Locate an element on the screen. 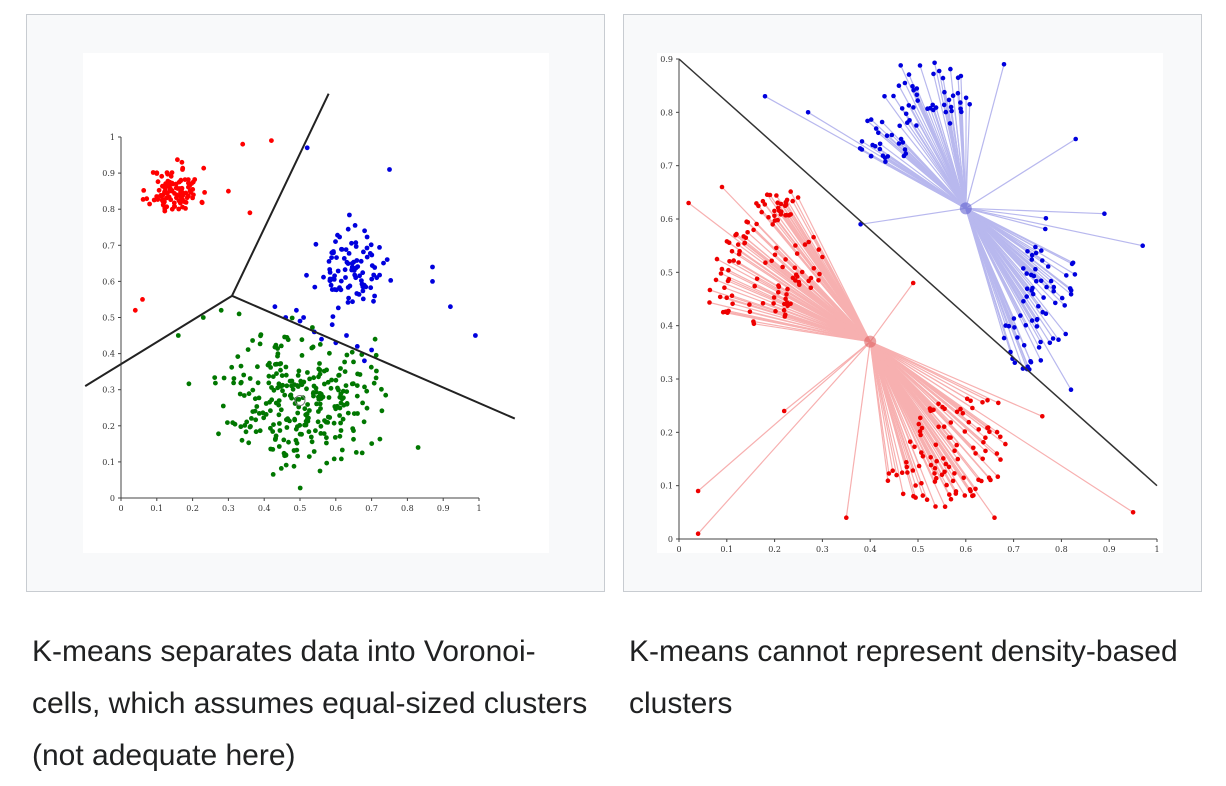  y-tick-label: 0 is located at coordinates (670, 539).